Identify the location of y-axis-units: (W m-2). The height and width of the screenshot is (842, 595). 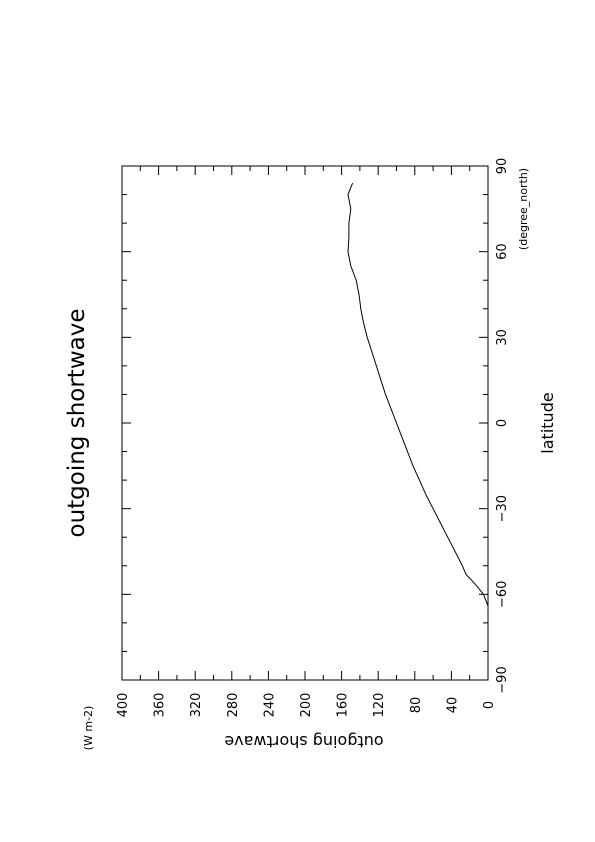
(88, 728).